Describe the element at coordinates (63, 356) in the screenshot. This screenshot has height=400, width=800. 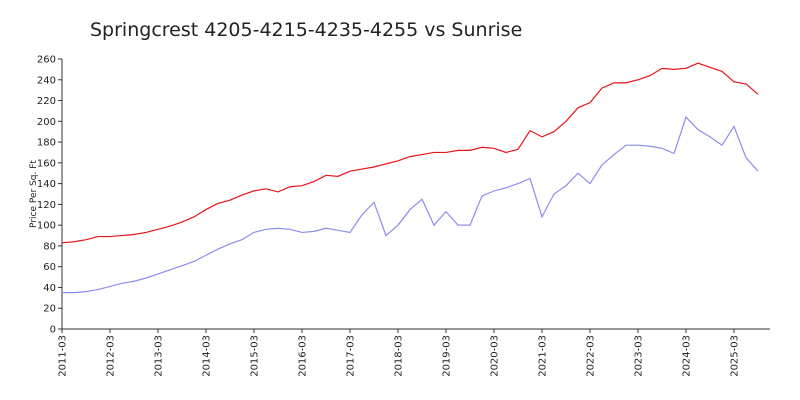
I see `x-tick-label: 2011-03` at that location.